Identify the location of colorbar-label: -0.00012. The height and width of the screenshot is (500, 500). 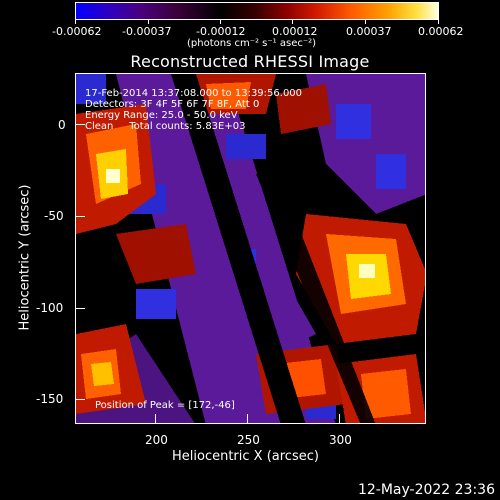
(221, 31).